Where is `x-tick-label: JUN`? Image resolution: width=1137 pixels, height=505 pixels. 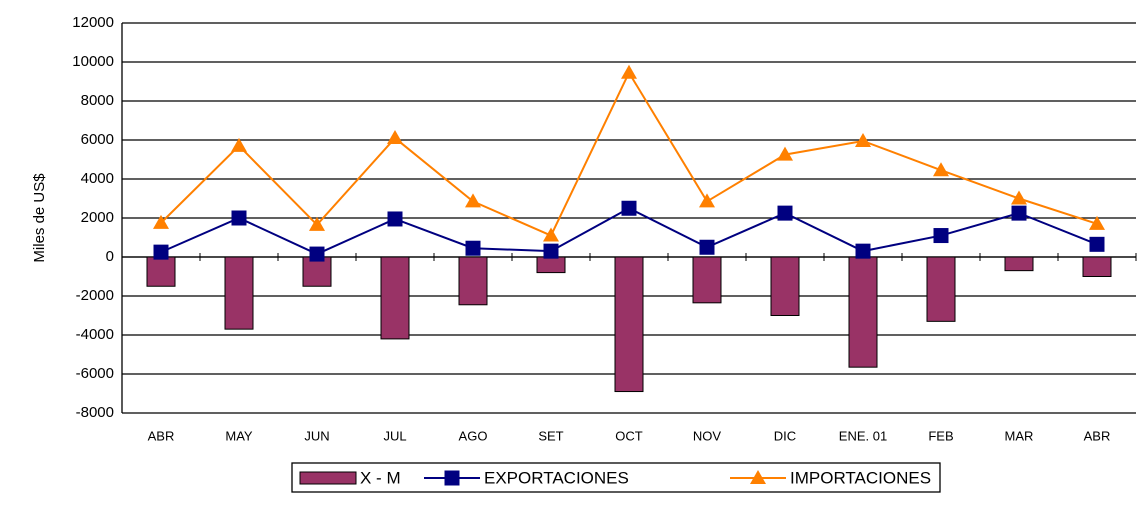
x-tick-label: JUN is located at coordinates (316, 435).